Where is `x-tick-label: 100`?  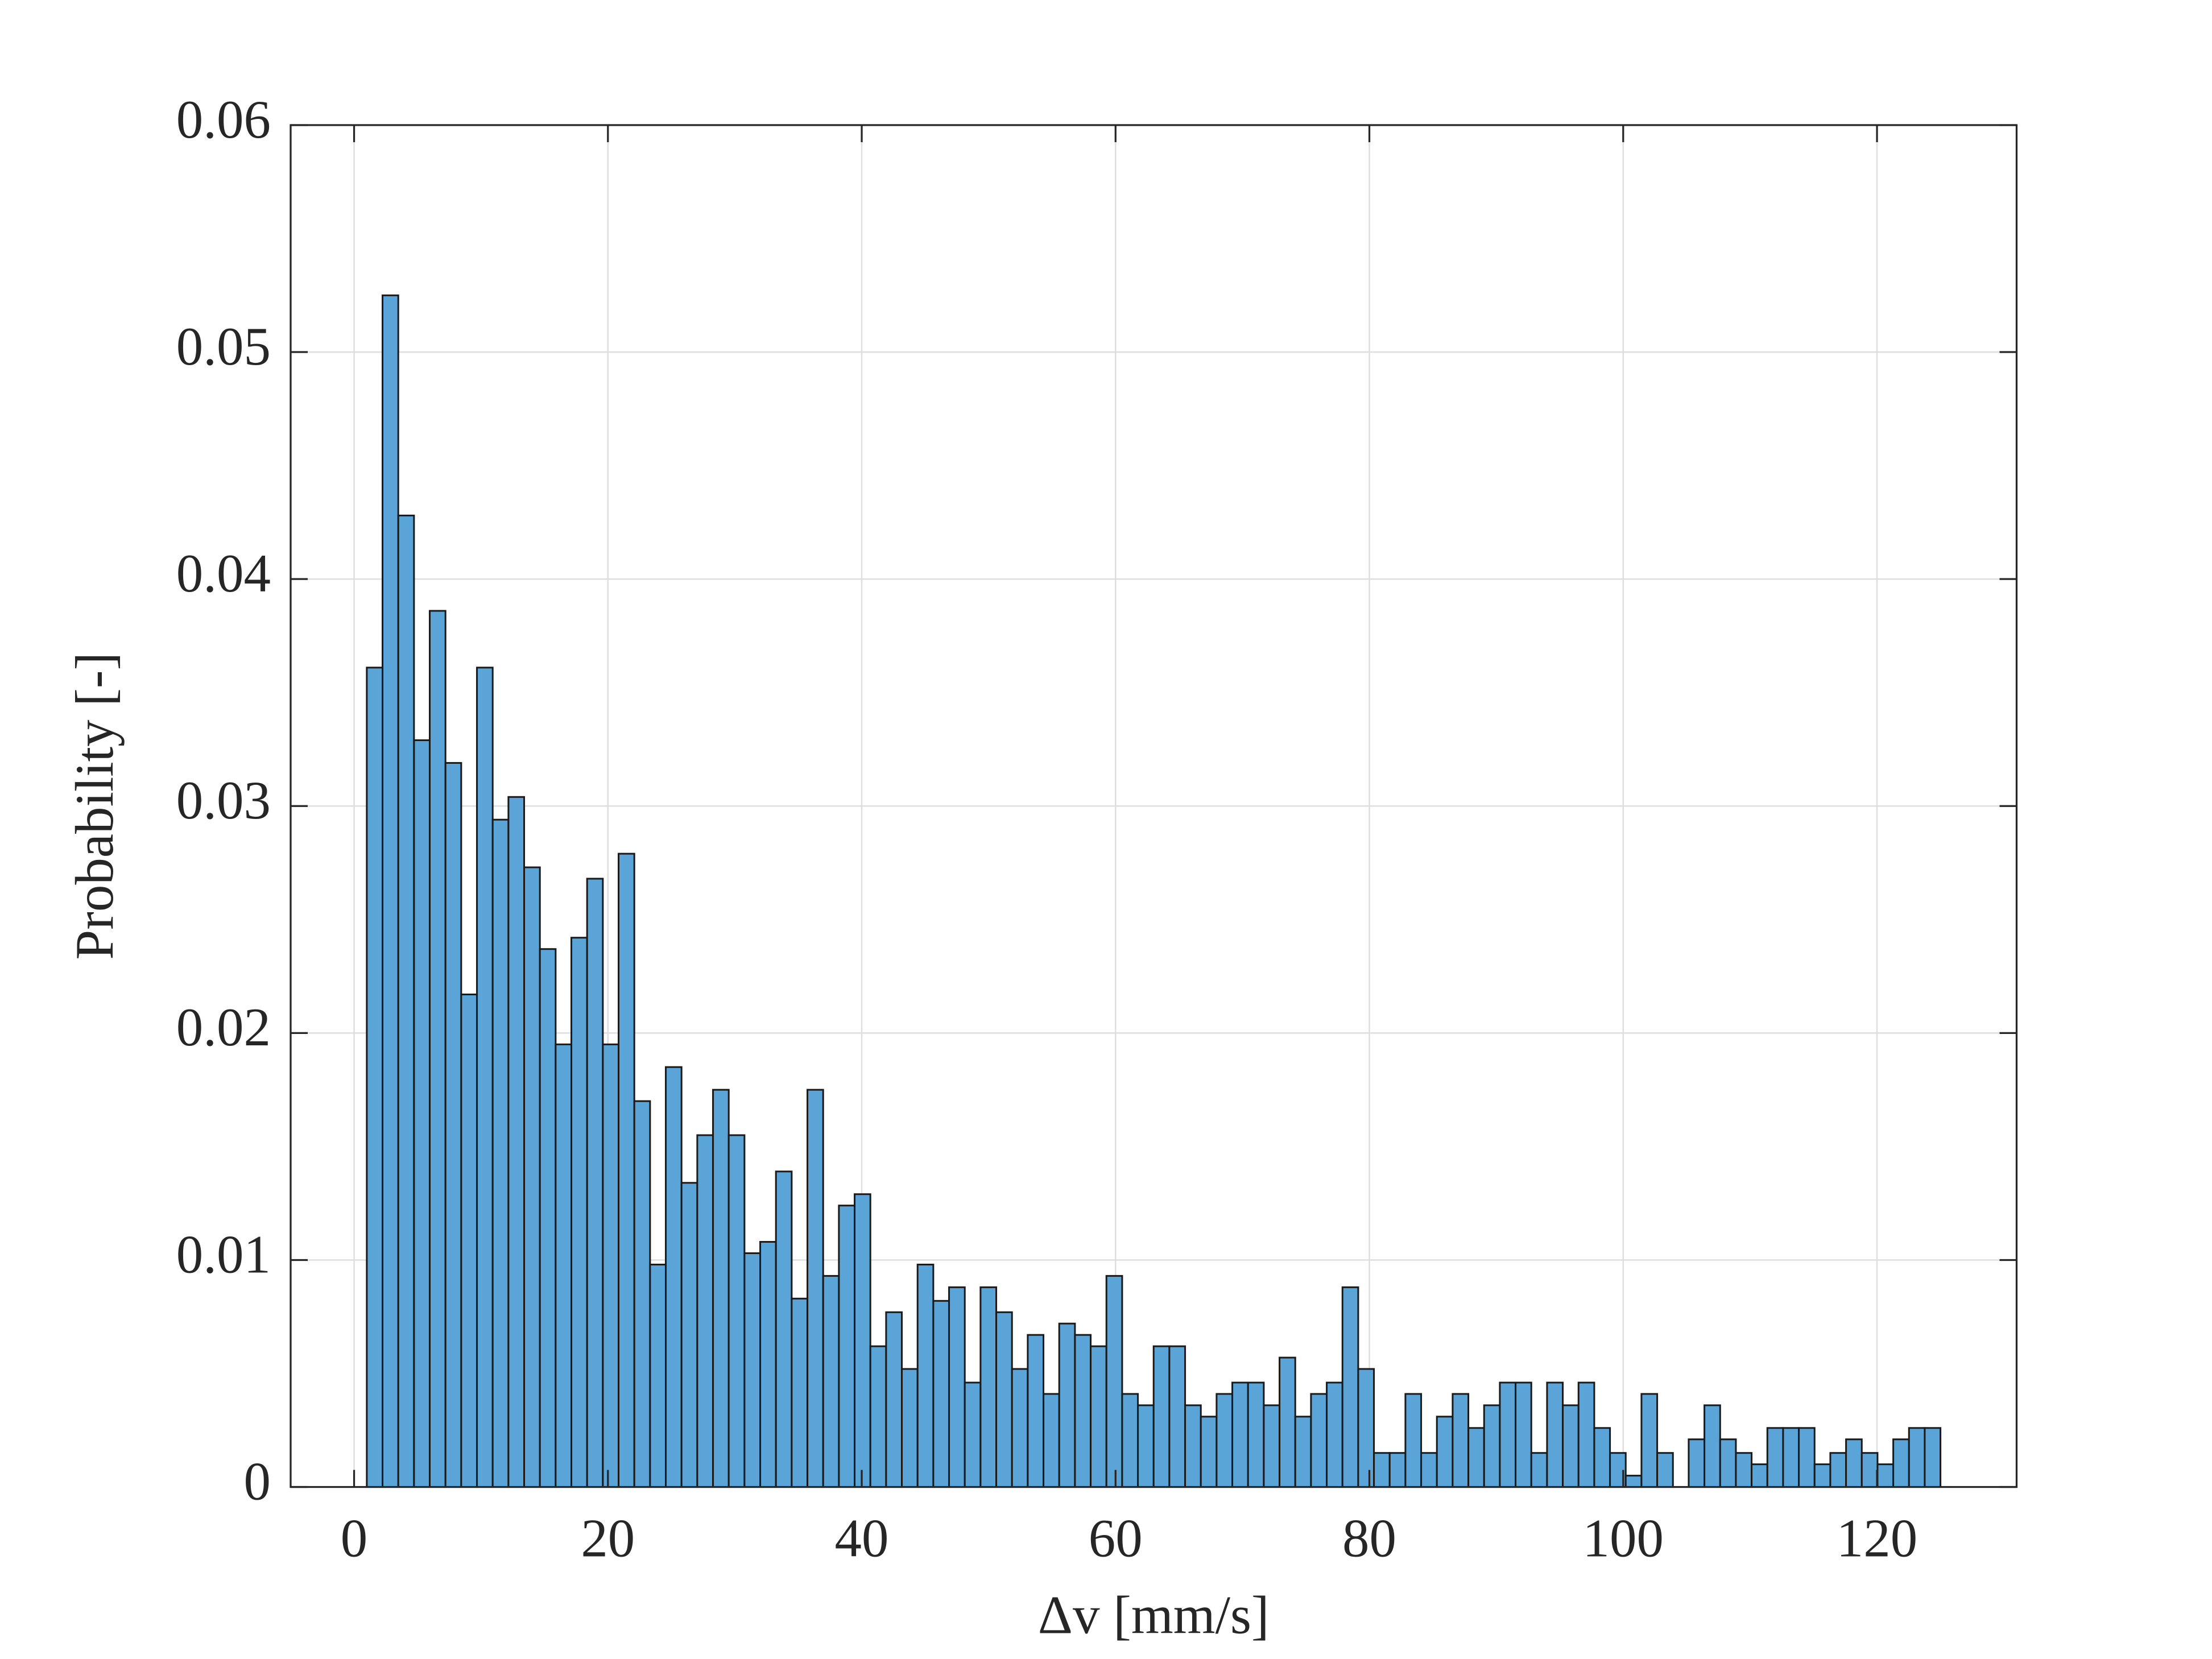 x-tick-label: 100 is located at coordinates (1623, 1538).